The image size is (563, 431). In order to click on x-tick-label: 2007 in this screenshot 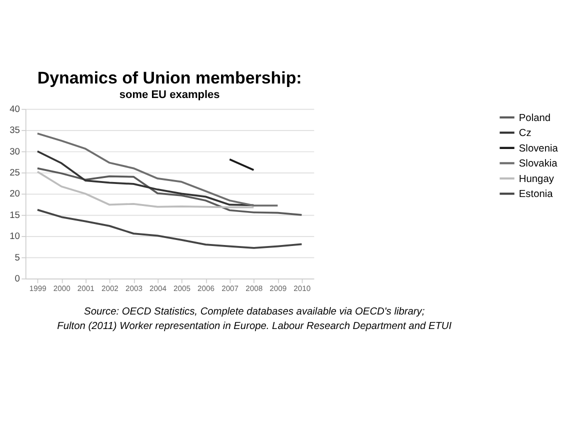, I will do `click(230, 288)`.